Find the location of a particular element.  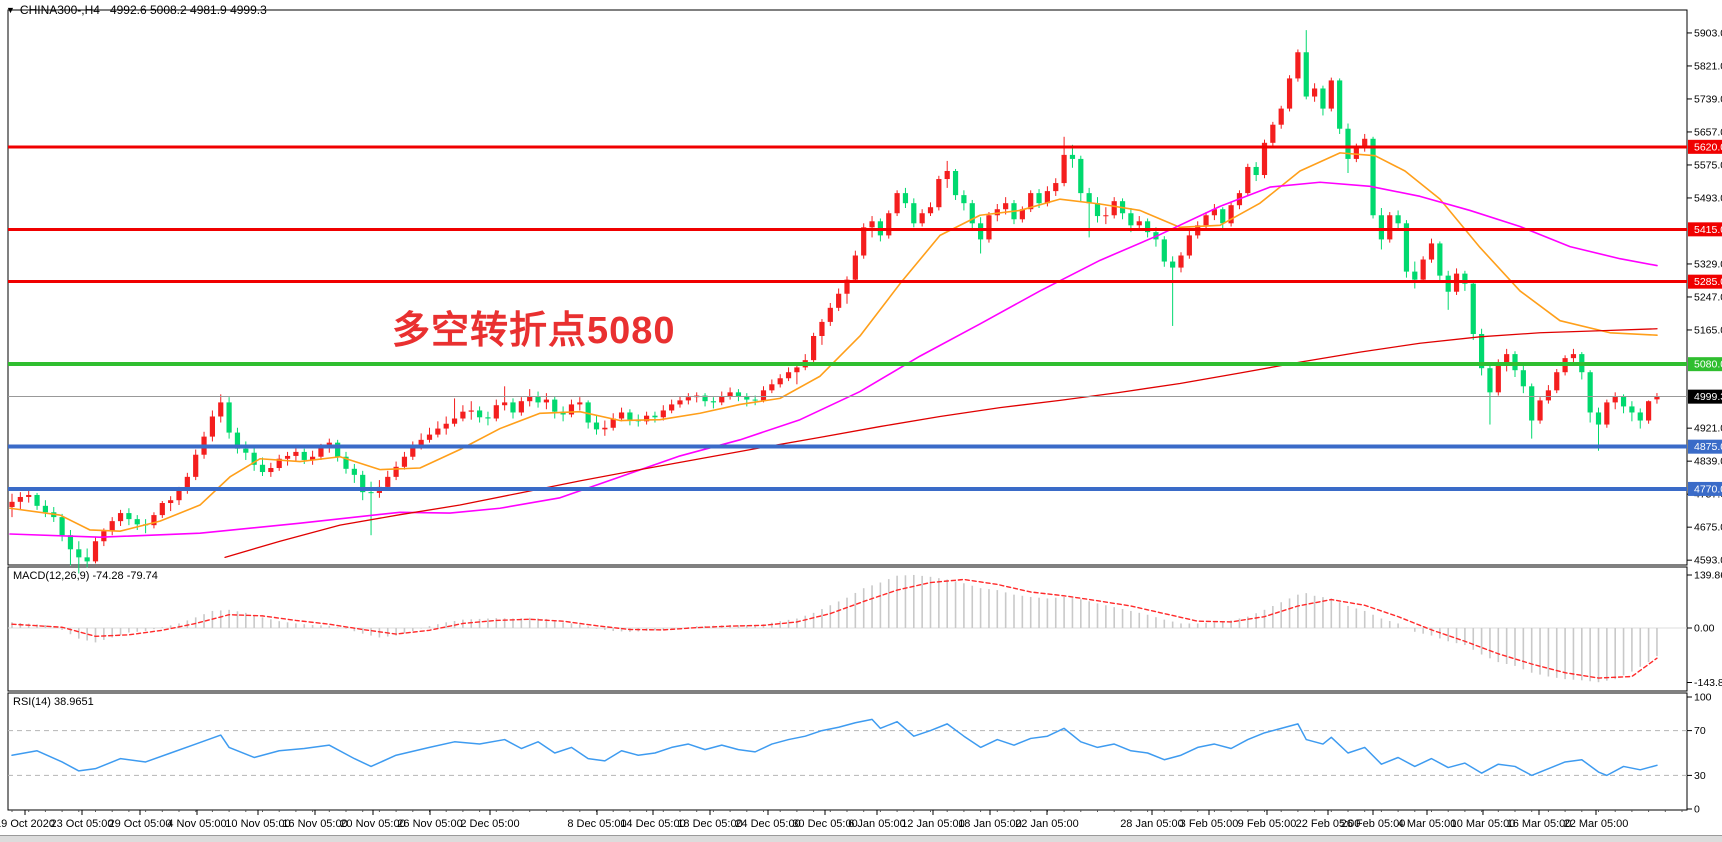

annotation-text: 多空转折点5080 is located at coordinates (534, 331).